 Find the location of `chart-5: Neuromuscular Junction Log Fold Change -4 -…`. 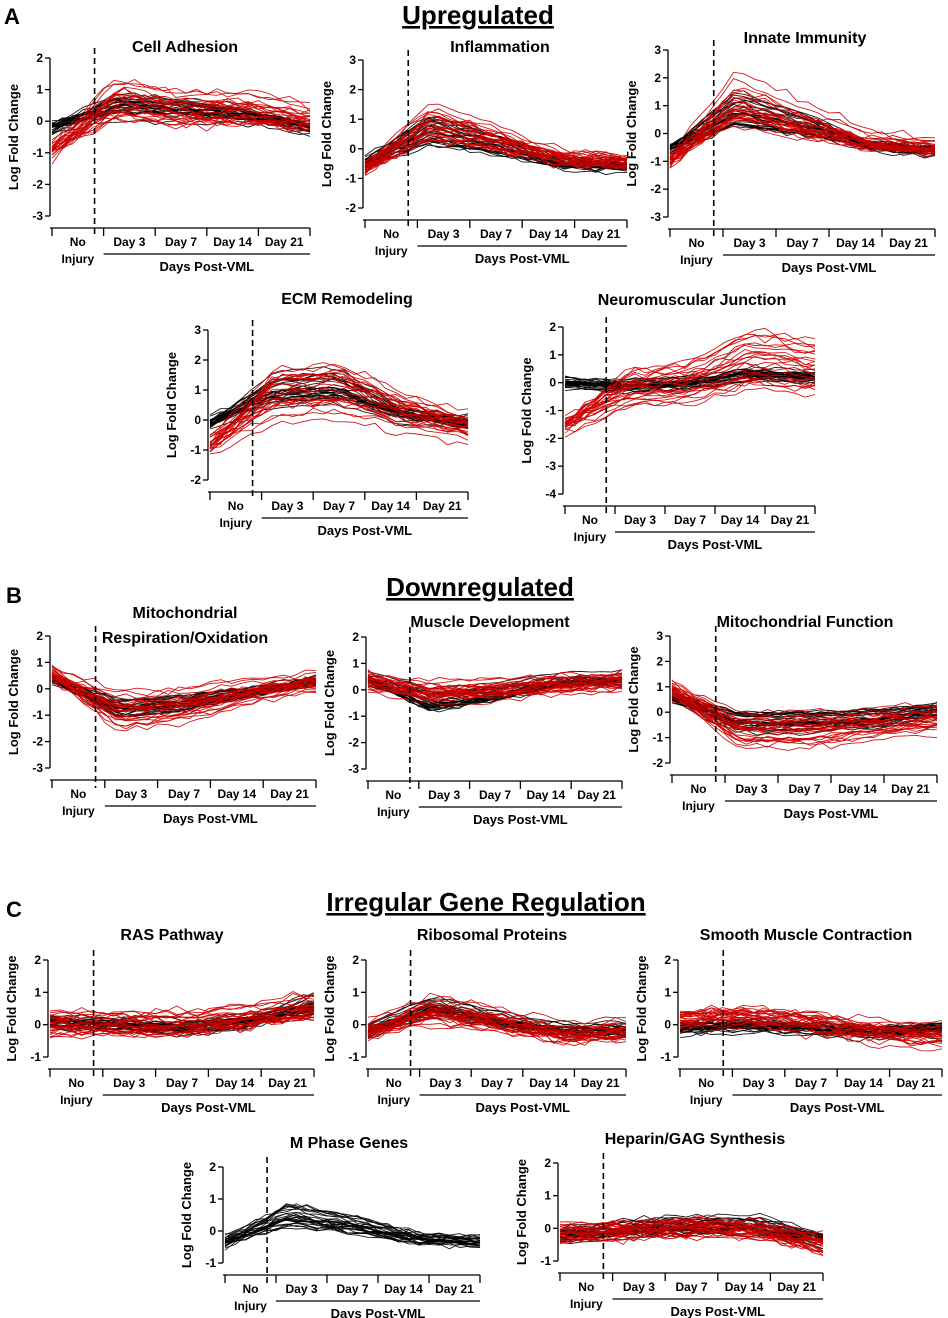

chart-5: Neuromuscular Junction Log Fold Change -4 -… is located at coordinates (667, 422).